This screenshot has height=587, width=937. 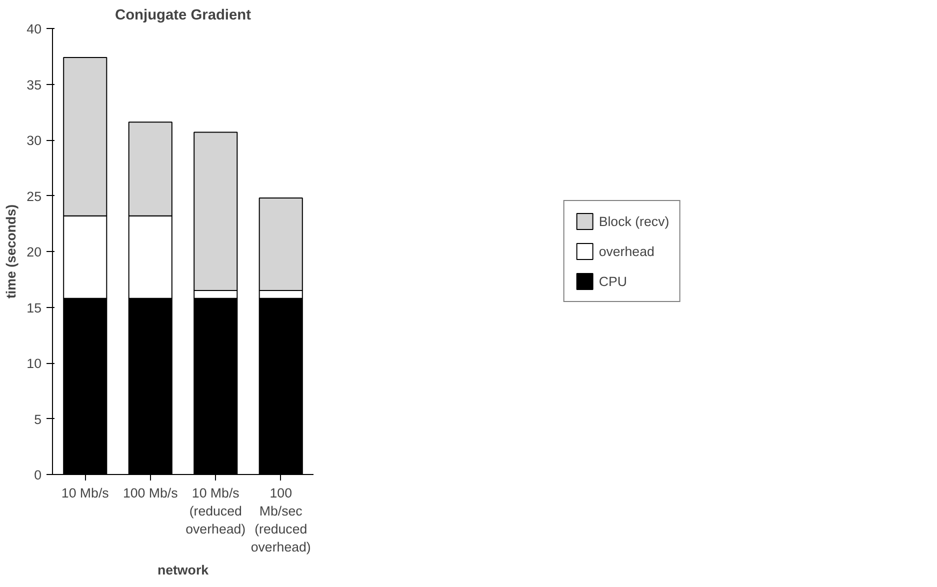 I want to click on y-tick-label: 5, so click(x=38, y=419).